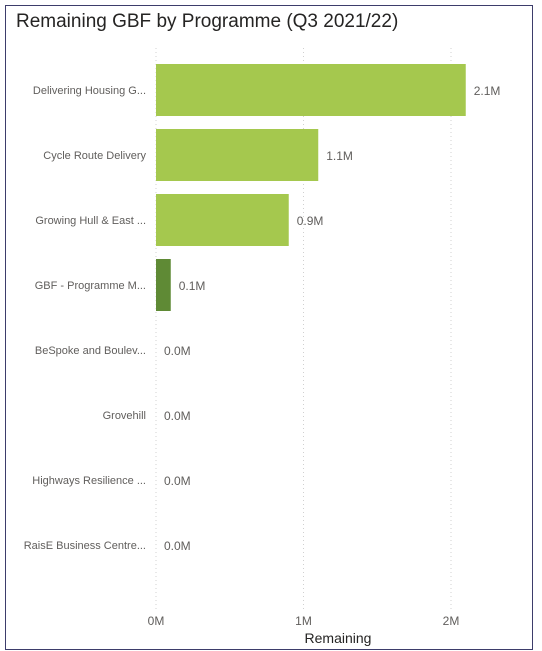 This screenshot has width=542, height=651. I want to click on data-label: 0.9M, so click(310, 221).